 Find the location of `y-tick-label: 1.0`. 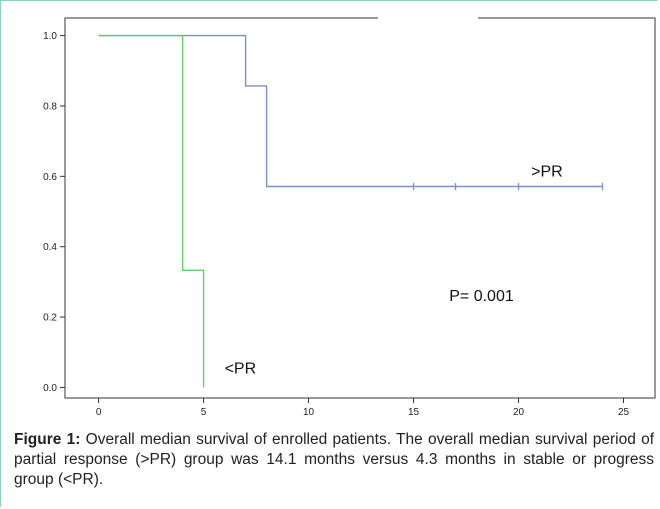

y-tick-label: 1.0 is located at coordinates (50, 36).